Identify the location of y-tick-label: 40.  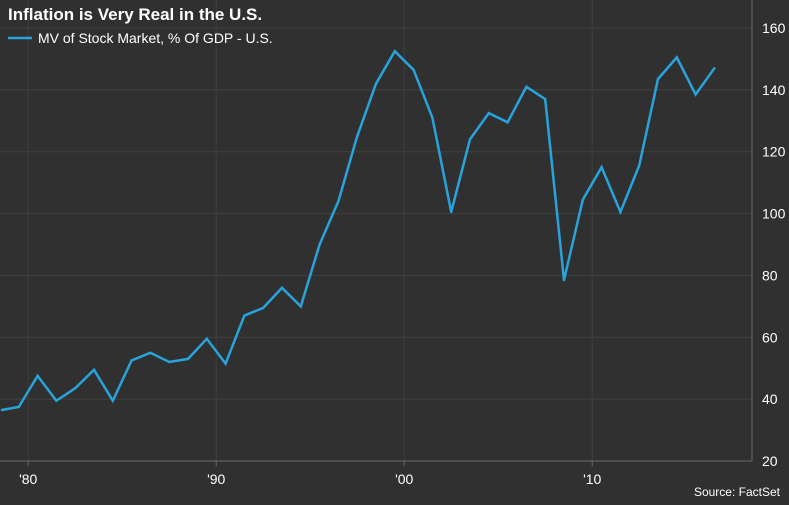
(770, 399).